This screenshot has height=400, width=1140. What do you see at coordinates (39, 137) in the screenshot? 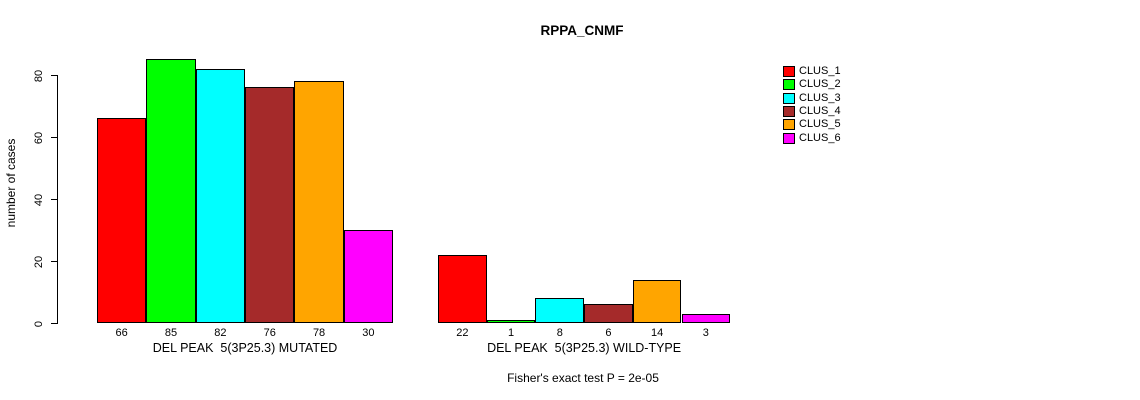
I see `y-tick-label: 60` at bounding box center [39, 137].